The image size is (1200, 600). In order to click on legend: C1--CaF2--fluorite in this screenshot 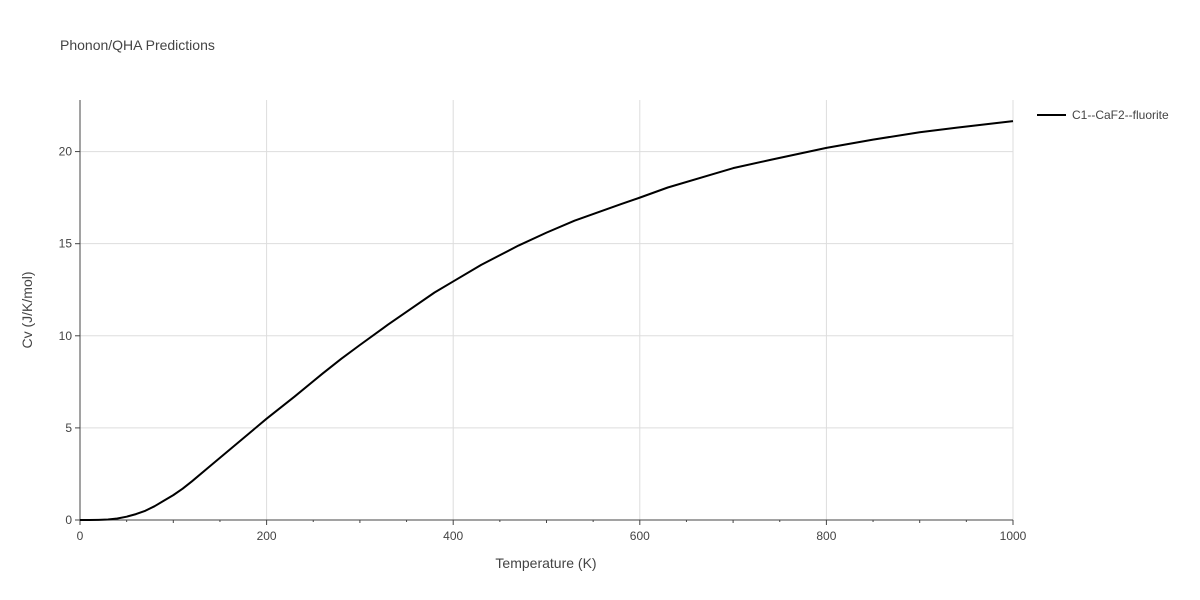, I will do `click(1103, 115)`.